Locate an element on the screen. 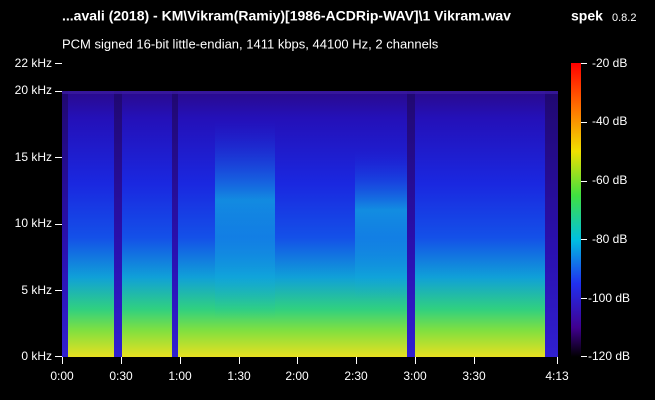  db-label: -40 dB is located at coordinates (609, 121).